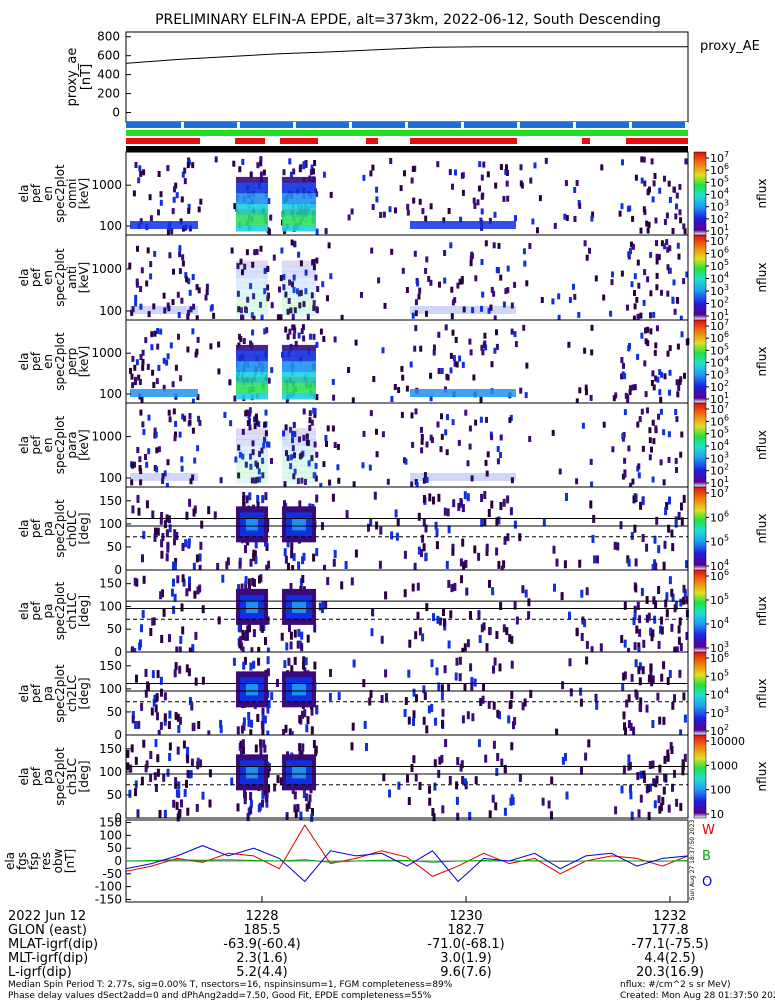 The image size is (775, 1000). Describe the element at coordinates (697, 995) in the screenshot. I see `footer-note-right-2: Created: Mon Aug 28 01:37:50 2023` at that location.